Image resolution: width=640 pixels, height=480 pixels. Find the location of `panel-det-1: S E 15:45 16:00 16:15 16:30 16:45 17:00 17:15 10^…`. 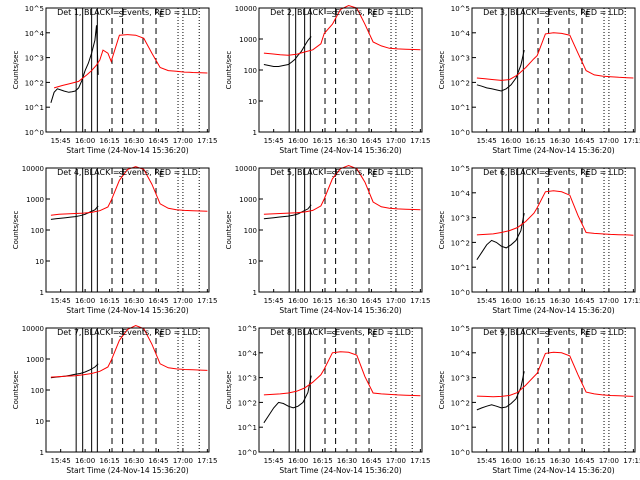

panel-det-1: S E 15:45 16:00 16:15 16:30 16:45 17:00 17:15 10^… is located at coordinates (114, 80).